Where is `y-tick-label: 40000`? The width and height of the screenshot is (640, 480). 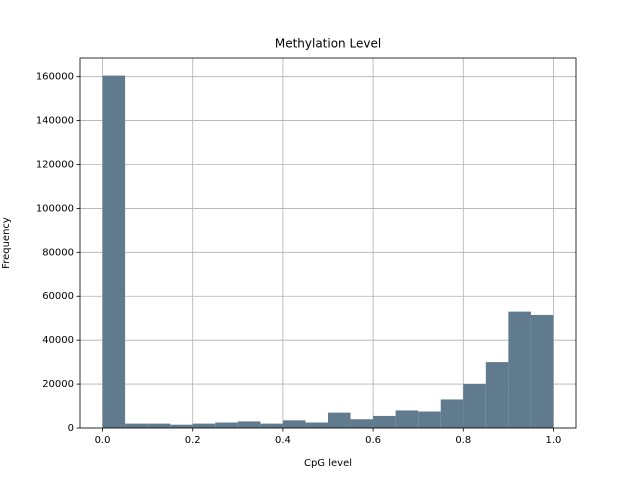 y-tick-label: 40000 is located at coordinates (58, 340).